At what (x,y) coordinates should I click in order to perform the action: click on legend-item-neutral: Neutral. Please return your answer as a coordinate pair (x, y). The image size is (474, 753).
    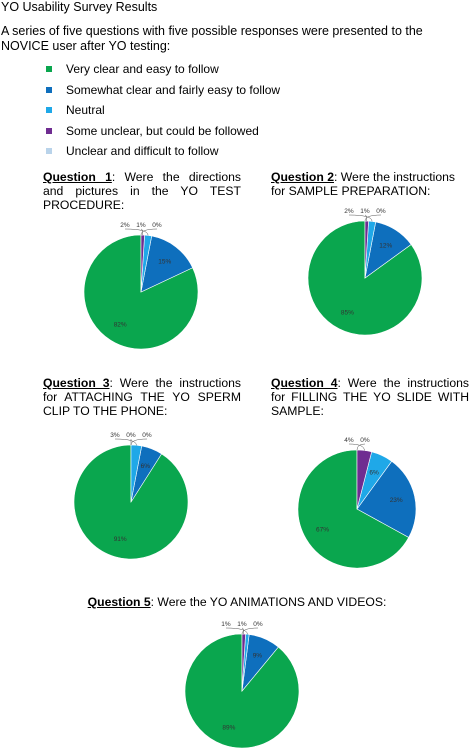
    Looking at the image, I should click on (163, 113).